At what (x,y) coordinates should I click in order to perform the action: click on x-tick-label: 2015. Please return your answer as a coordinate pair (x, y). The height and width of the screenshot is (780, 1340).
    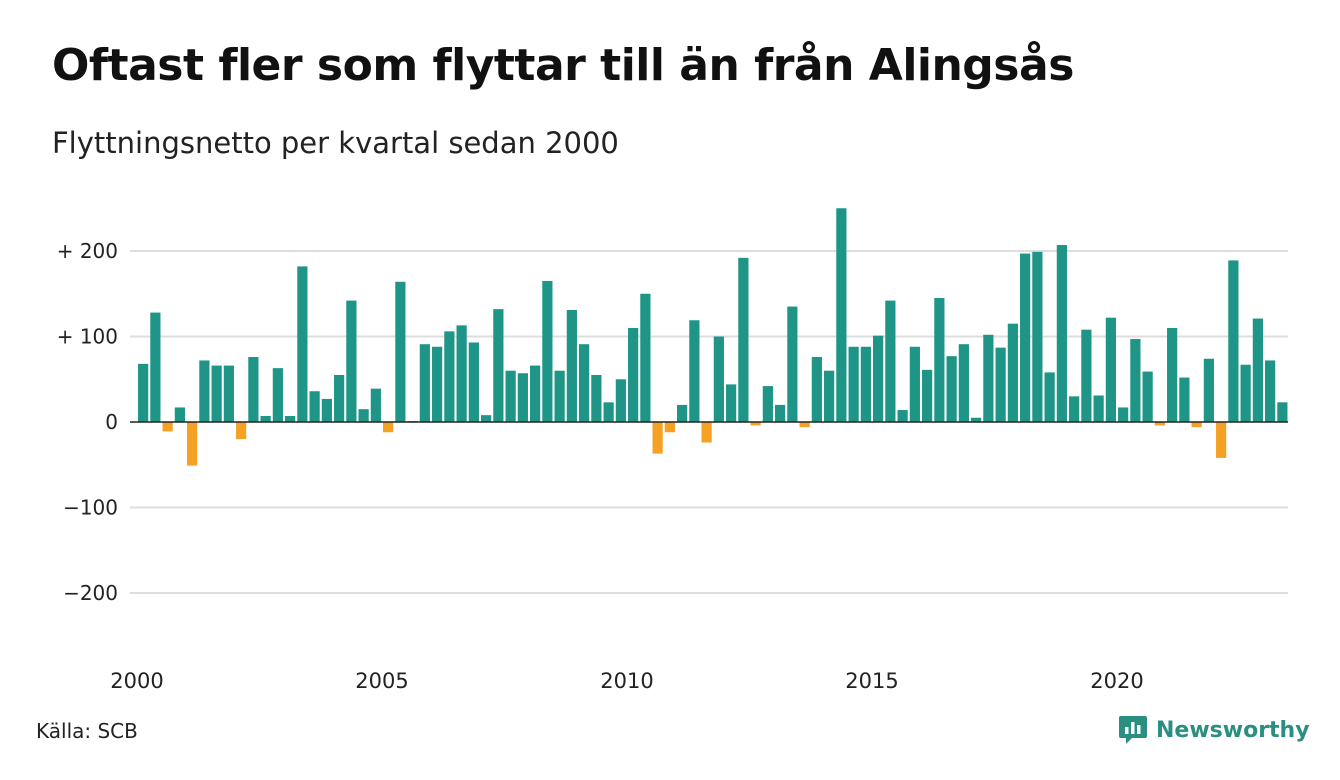
    Looking at the image, I should click on (871, 681).